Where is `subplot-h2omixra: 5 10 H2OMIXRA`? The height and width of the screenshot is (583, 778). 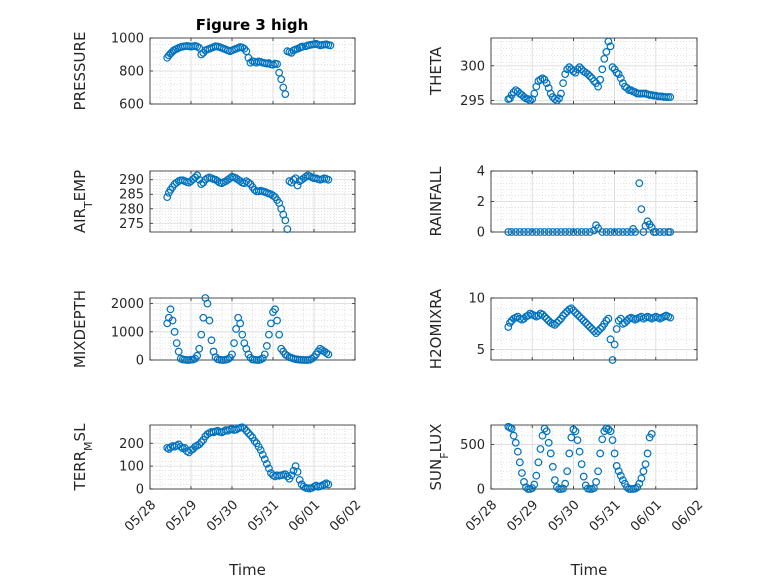
subplot-h2omixra: 5 10 H2OMIXRA is located at coordinates (562, 328).